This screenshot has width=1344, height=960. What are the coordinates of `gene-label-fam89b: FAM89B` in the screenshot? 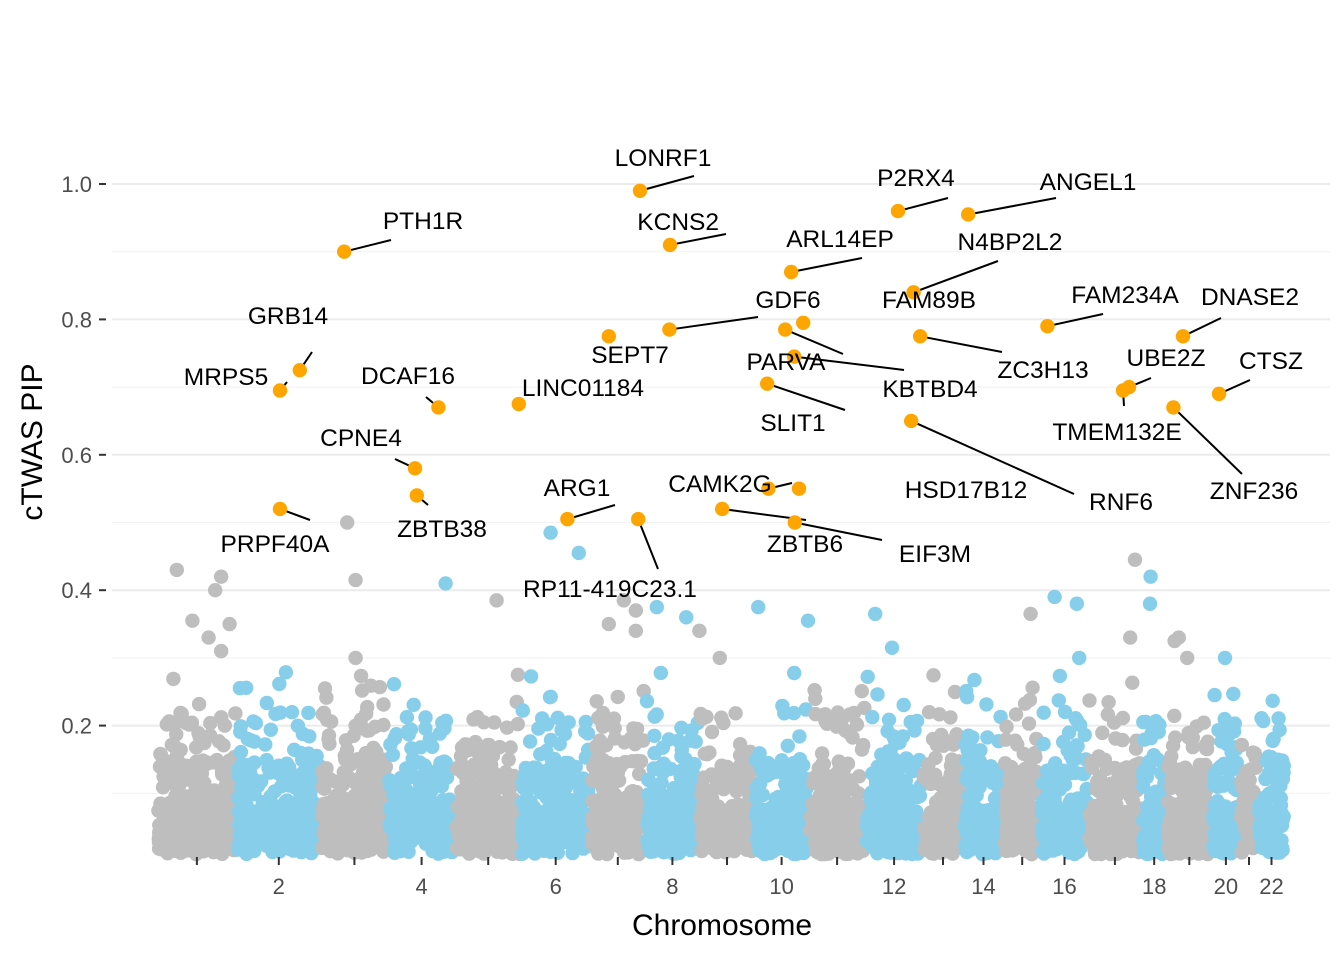 It's located at (929, 300).